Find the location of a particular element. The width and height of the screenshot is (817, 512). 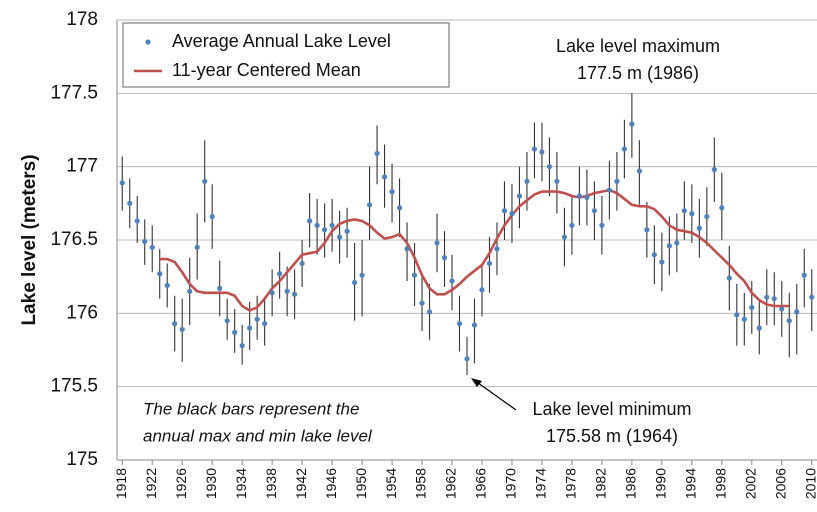

x-tick-label: 1942 is located at coordinates (301, 483).